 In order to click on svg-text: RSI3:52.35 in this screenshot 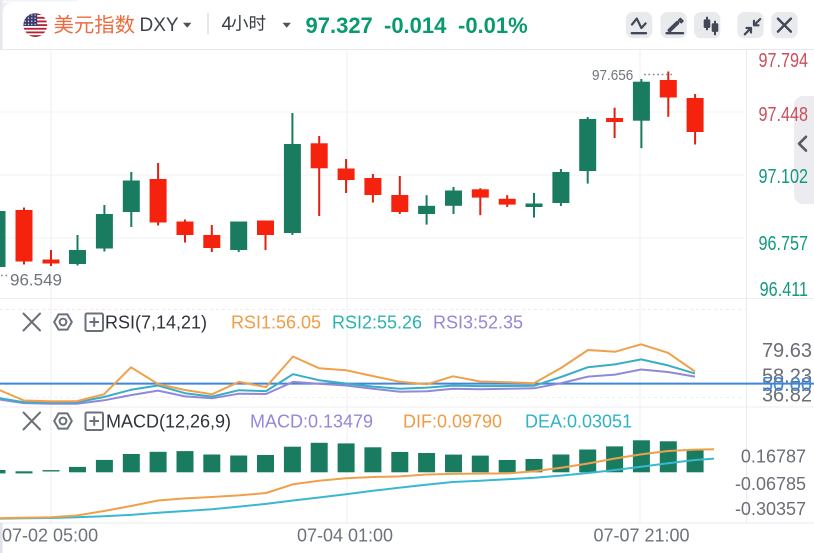, I will do `click(478, 323)`.